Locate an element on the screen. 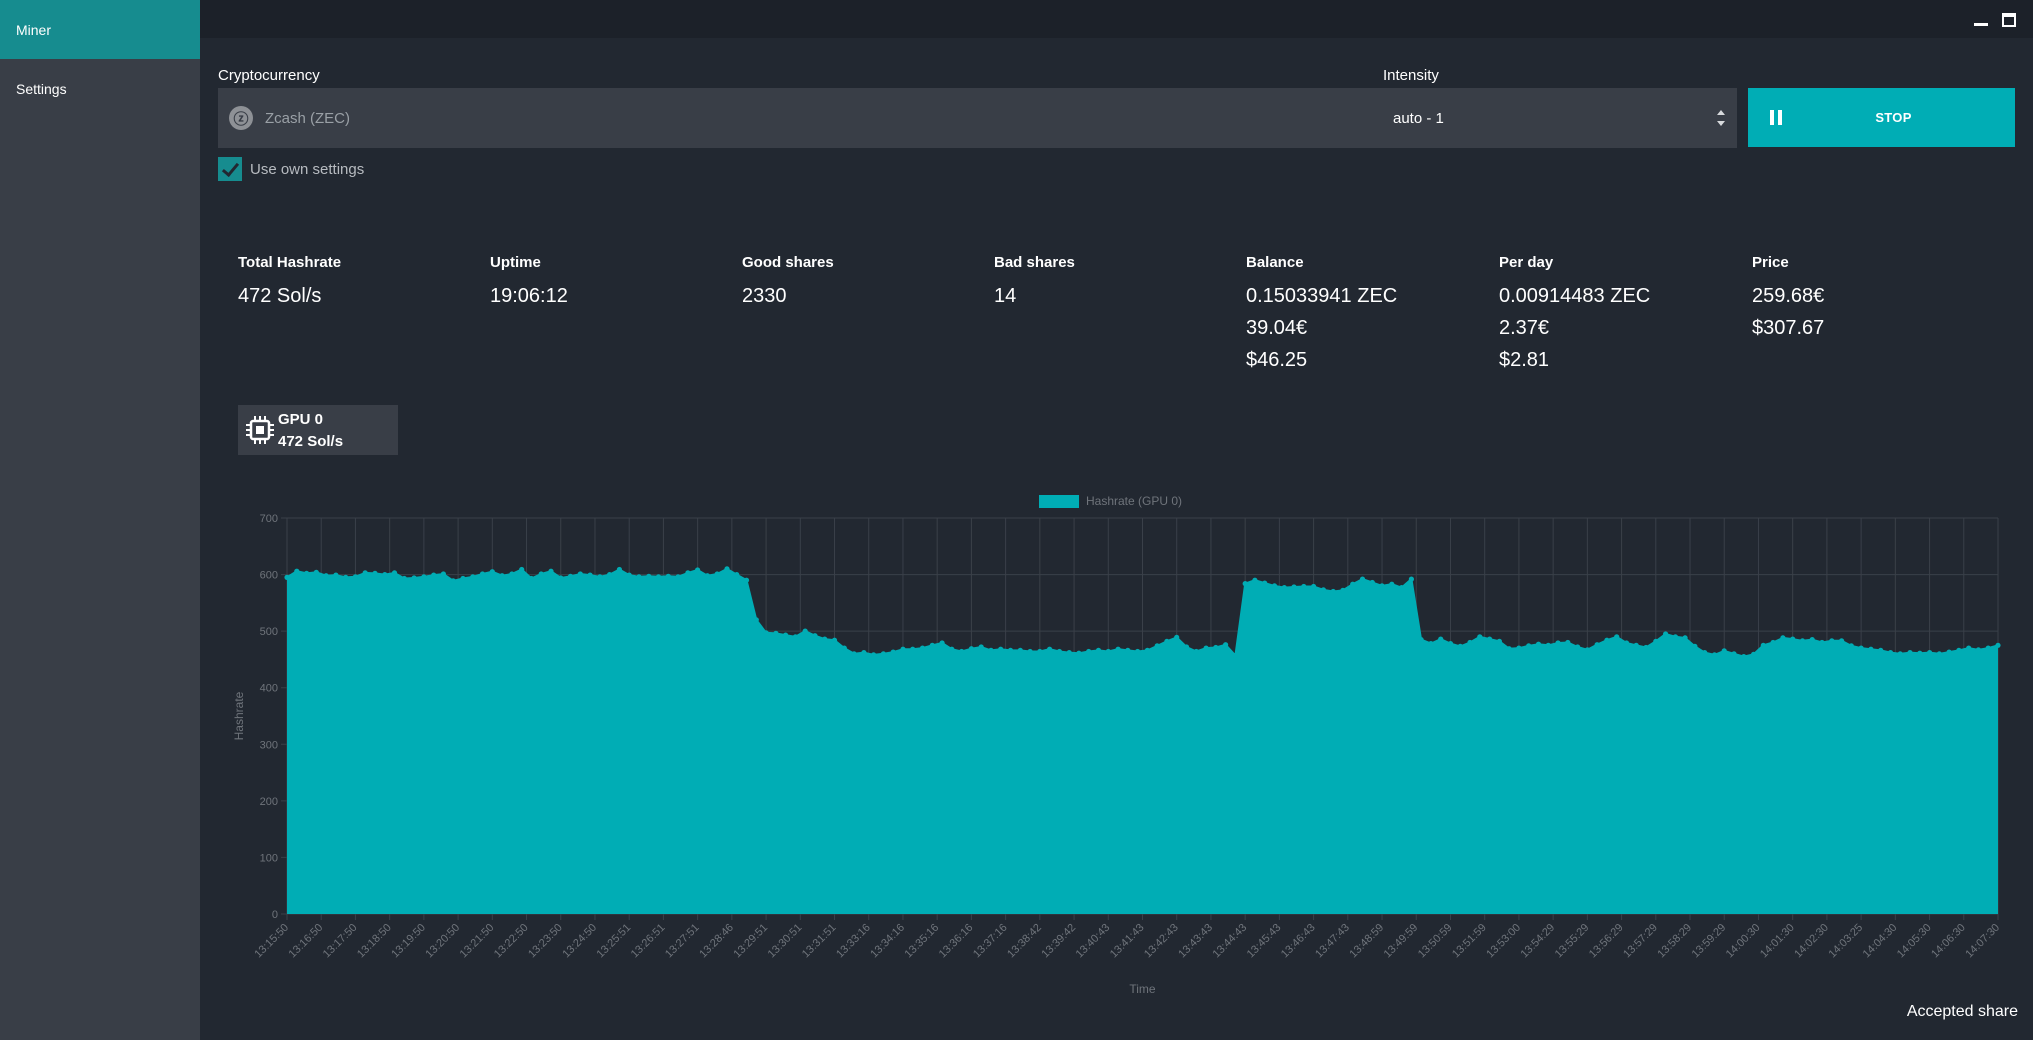  stat-value: 0.15033941 ZEC is located at coordinates (1322, 296).